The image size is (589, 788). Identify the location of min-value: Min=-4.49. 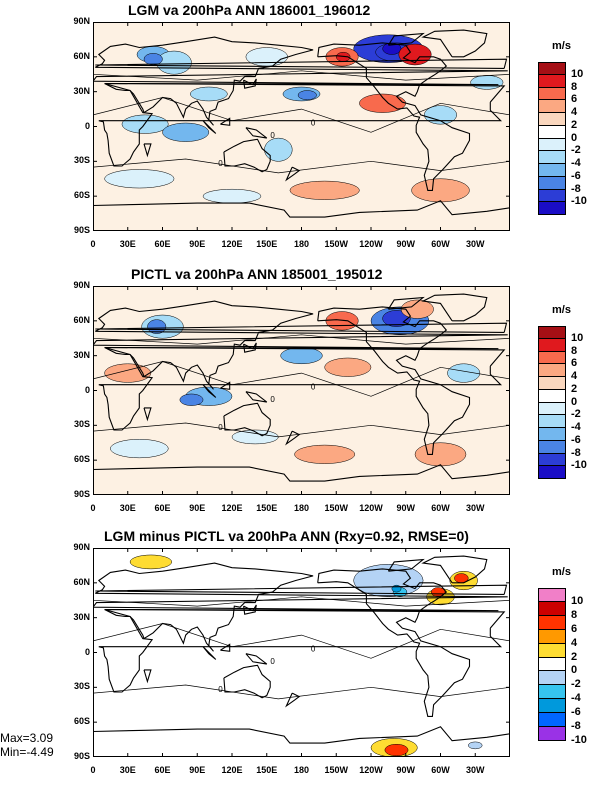
(27, 752).